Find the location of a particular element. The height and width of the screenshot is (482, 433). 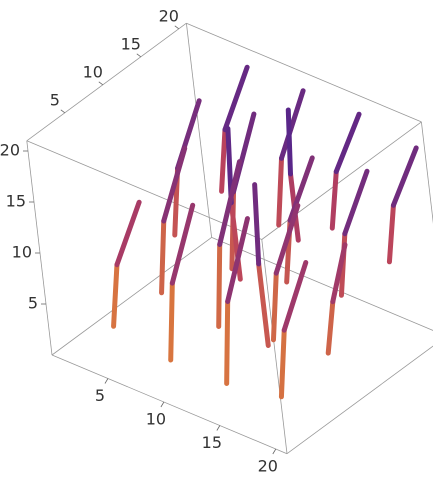

x-tick-label: 10 is located at coordinates (156, 419).